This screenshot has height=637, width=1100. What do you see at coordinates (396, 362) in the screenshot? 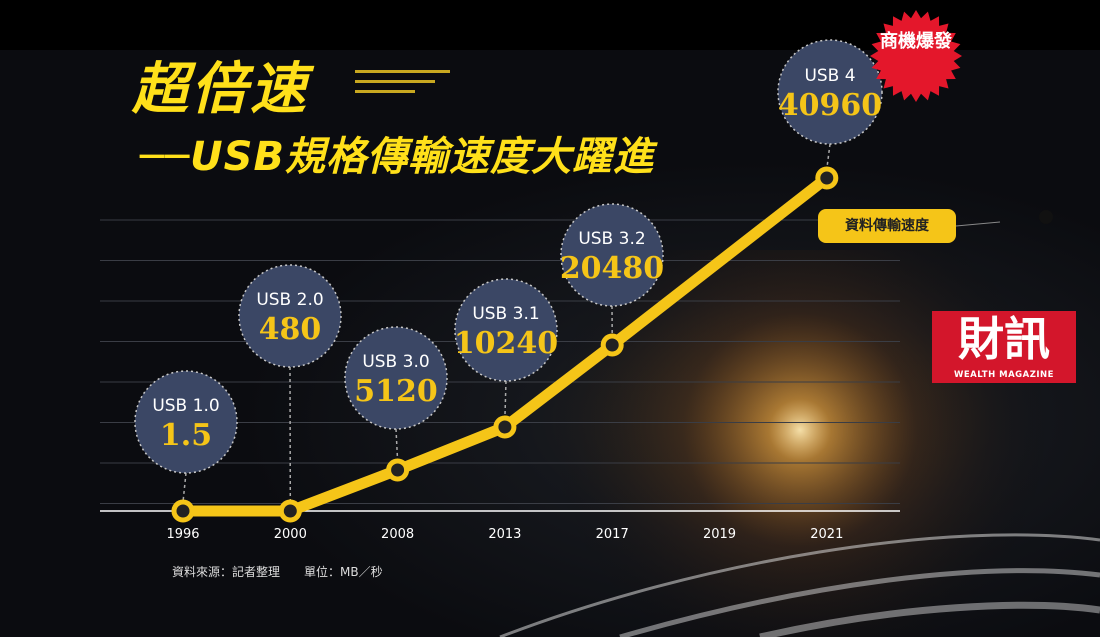
I see `bubble-version-label: USB 3.0` at bounding box center [396, 362].